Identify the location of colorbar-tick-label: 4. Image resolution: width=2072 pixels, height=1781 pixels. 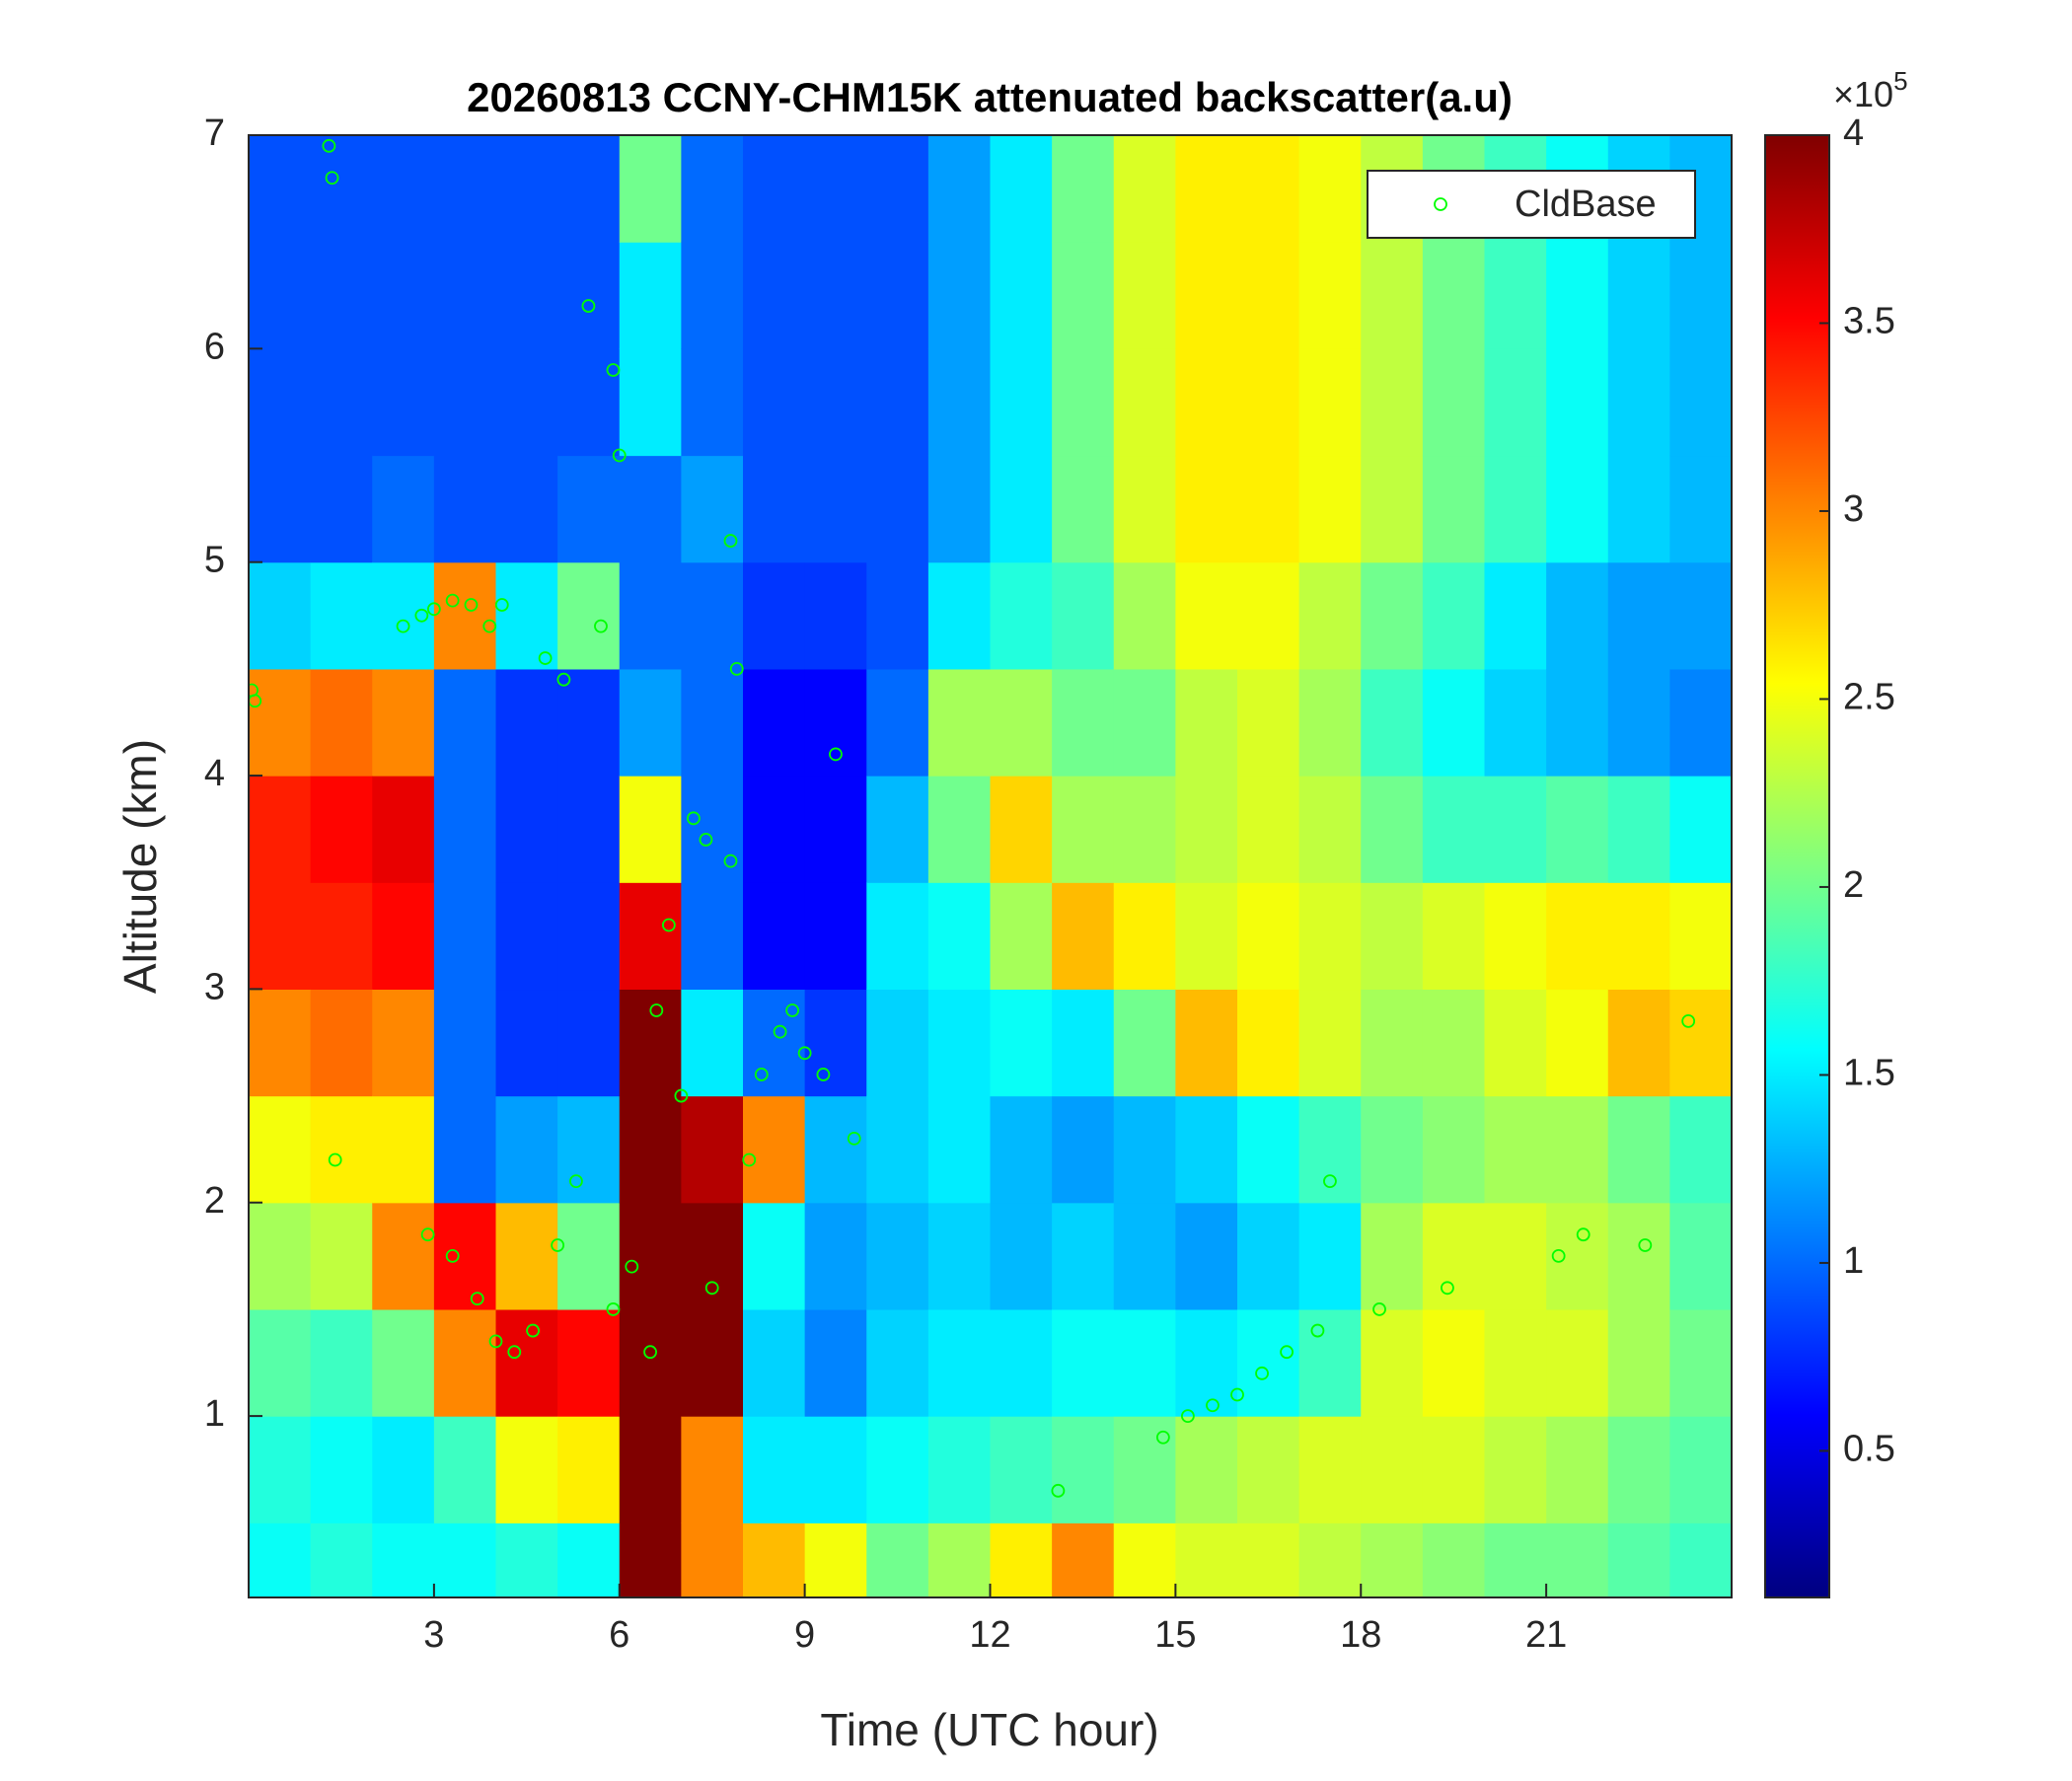
(1854, 133).